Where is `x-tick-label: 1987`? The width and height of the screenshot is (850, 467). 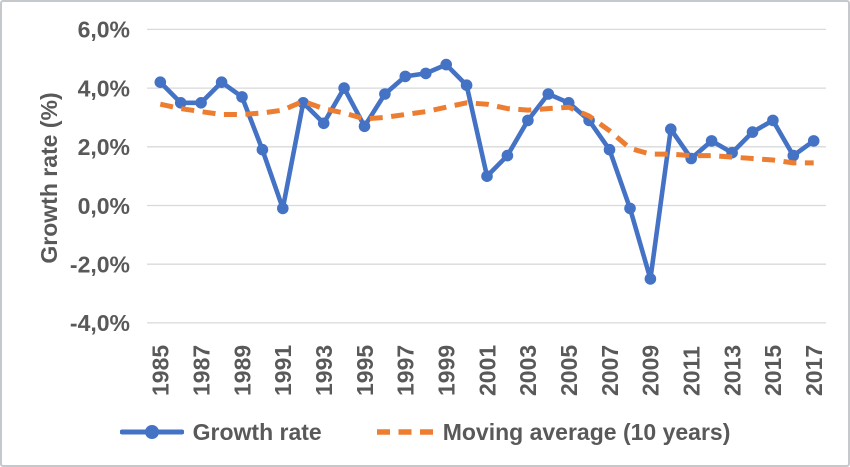 x-tick-label: 1987 is located at coordinates (201, 370).